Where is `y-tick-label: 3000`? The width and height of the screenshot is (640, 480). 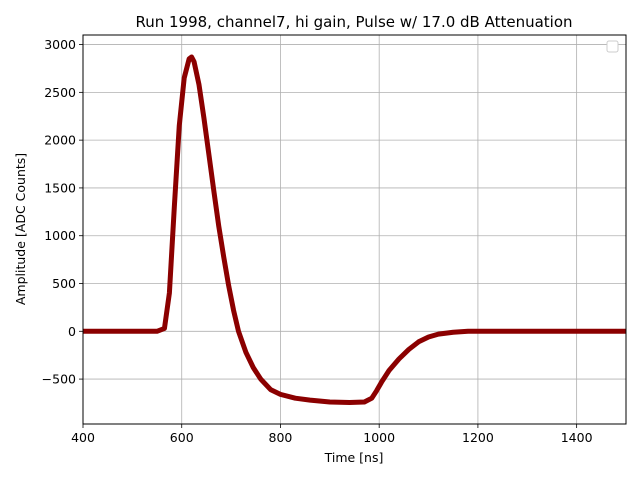
y-tick-label: 3000 is located at coordinates (60, 44).